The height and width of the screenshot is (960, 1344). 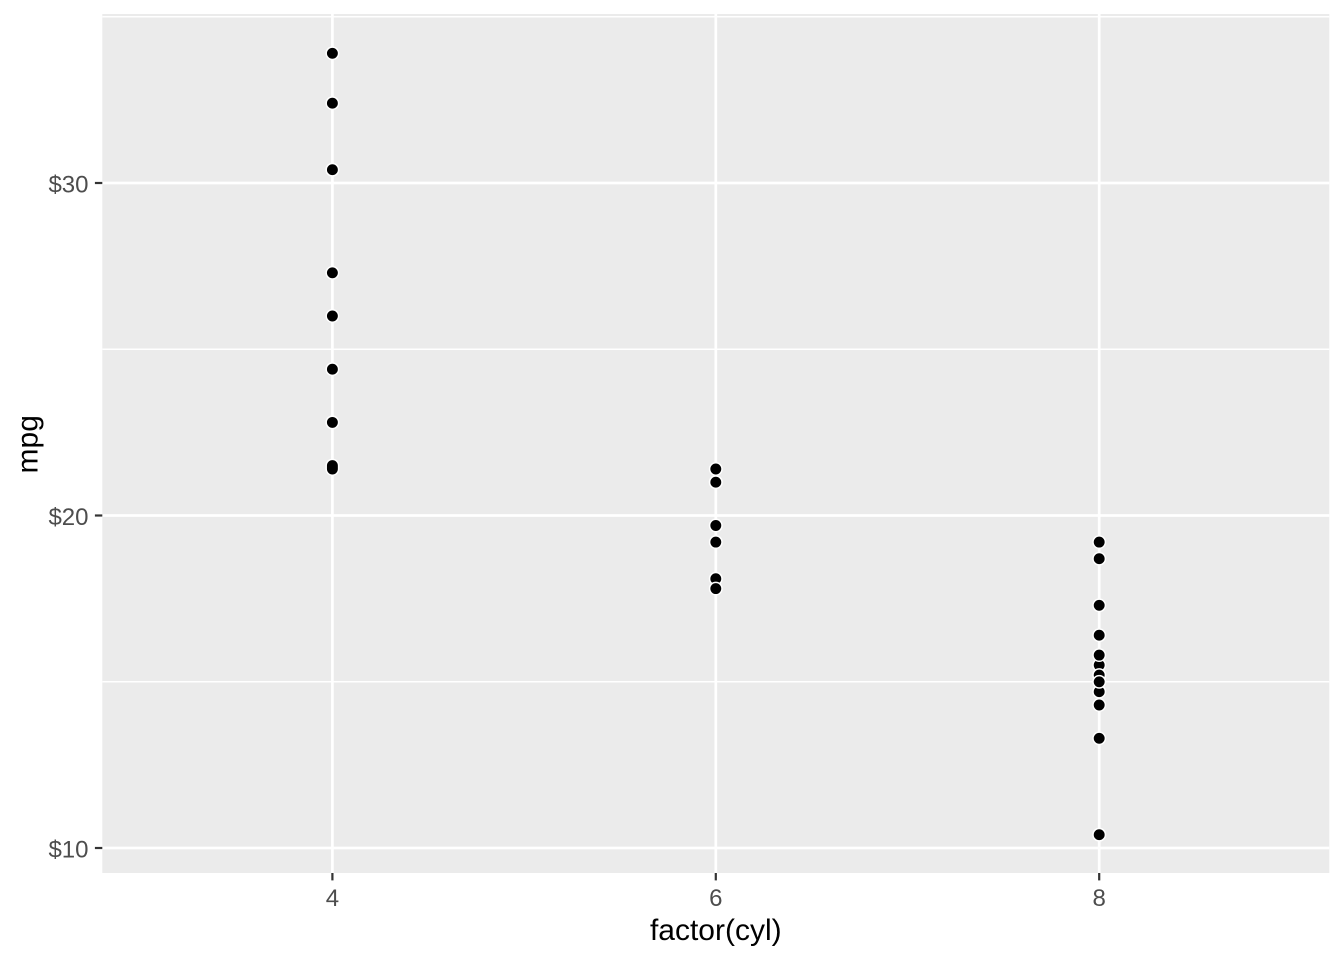 What do you see at coordinates (68, 517) in the screenshot?
I see `svg-text: $20` at bounding box center [68, 517].